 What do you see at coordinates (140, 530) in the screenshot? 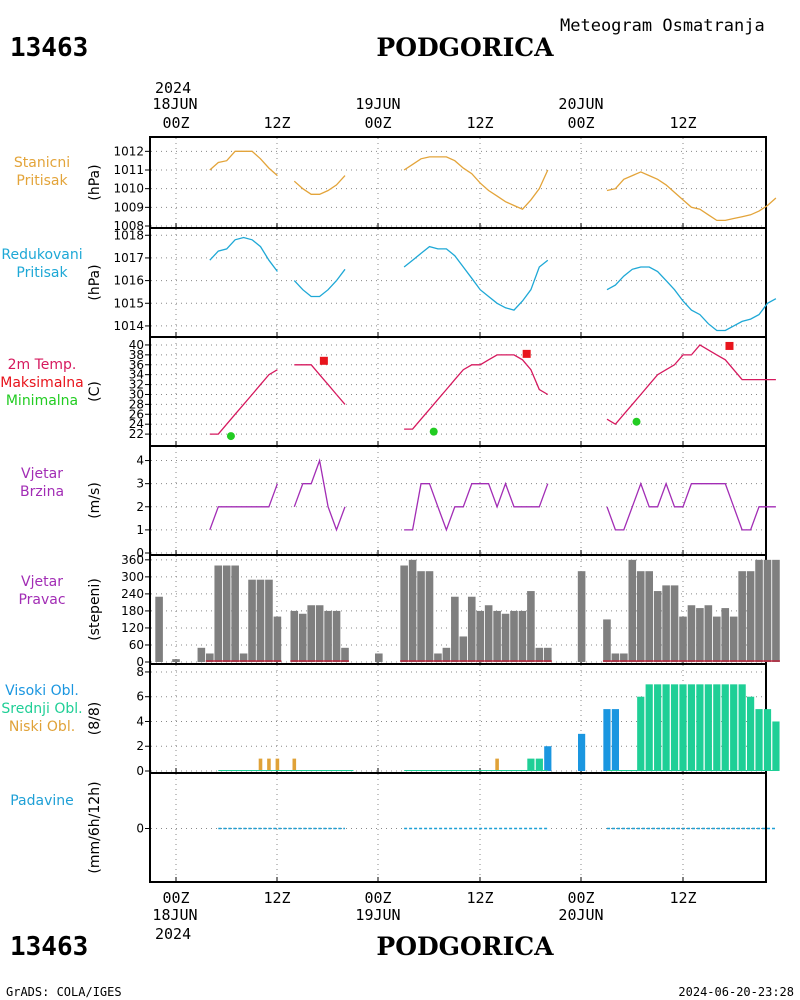
I see `y-tick-label: 1` at bounding box center [140, 530].